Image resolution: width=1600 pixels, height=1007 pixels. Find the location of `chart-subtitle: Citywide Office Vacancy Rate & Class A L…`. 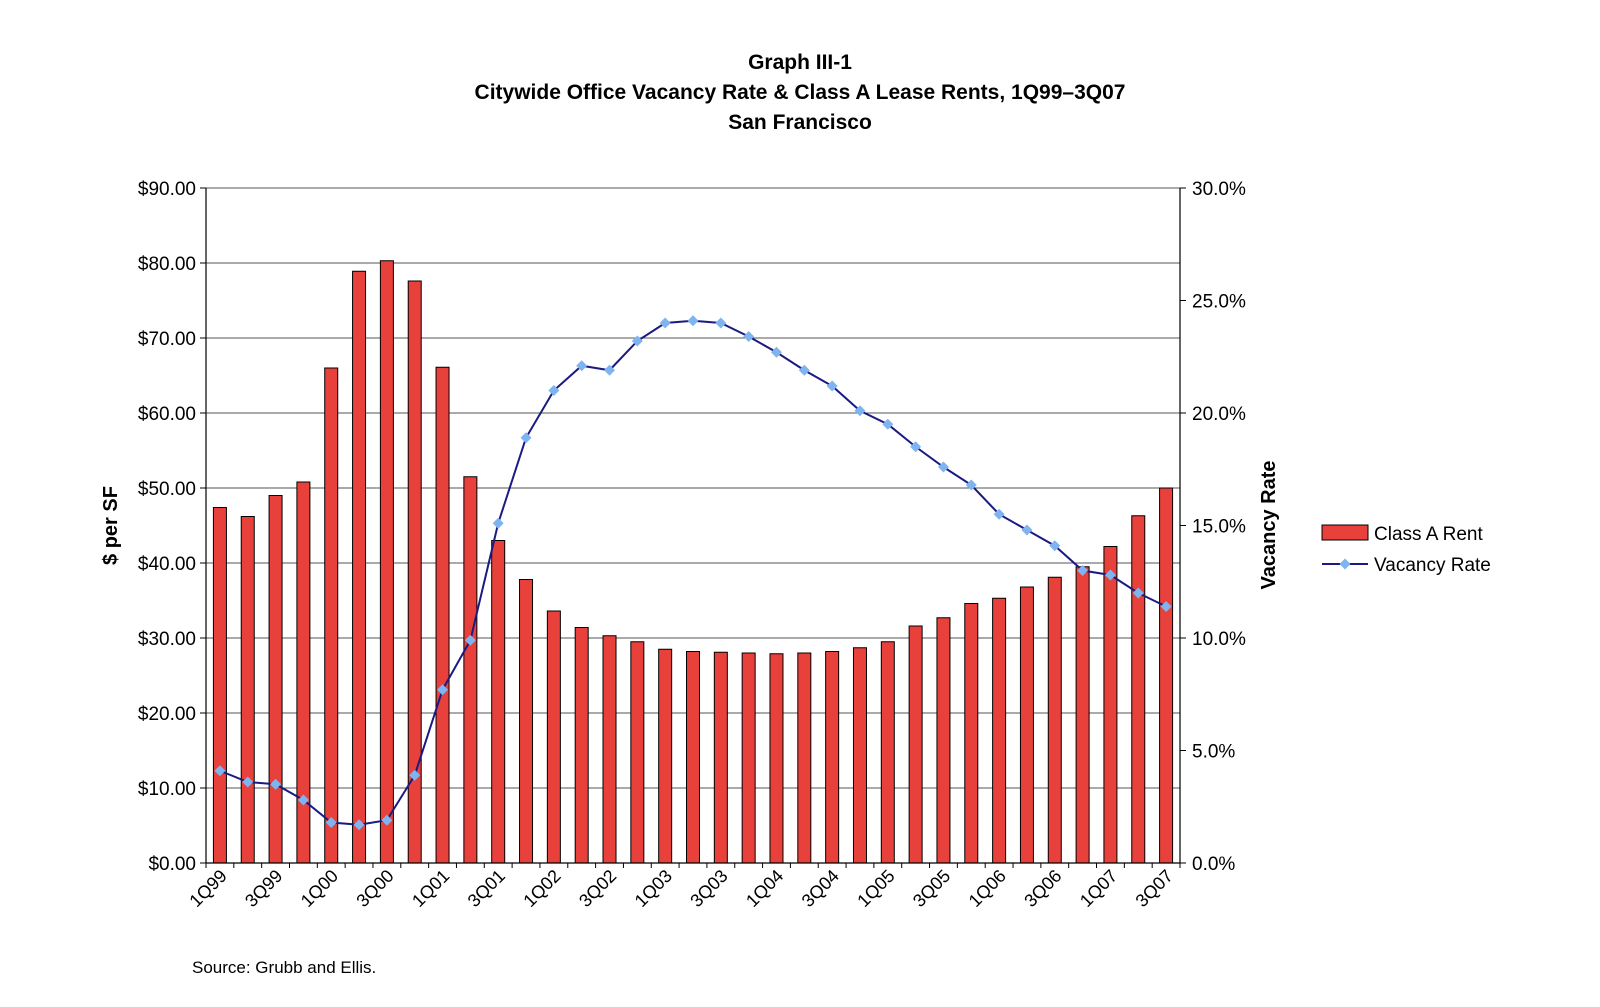

chart-subtitle: Citywide Office Vacancy Rate & Class A L… is located at coordinates (800, 92).